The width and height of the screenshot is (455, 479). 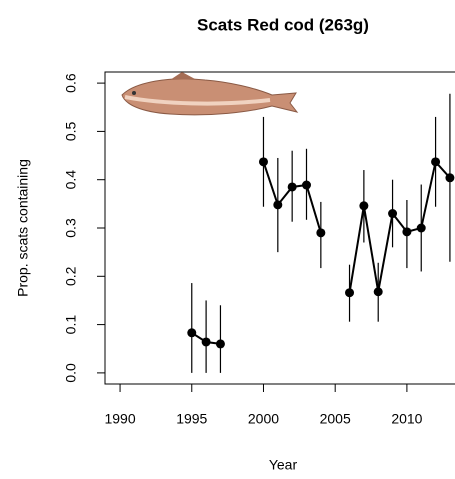 I want to click on x-tick-label: 2010, so click(x=406, y=419).